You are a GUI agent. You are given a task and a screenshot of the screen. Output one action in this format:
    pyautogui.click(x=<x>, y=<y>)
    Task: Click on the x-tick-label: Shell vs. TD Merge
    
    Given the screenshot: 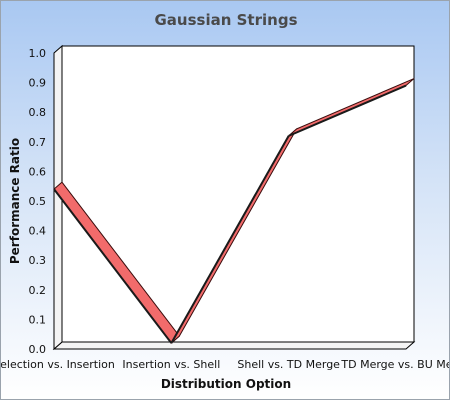 What is the action you would take?
    pyautogui.click(x=288, y=364)
    